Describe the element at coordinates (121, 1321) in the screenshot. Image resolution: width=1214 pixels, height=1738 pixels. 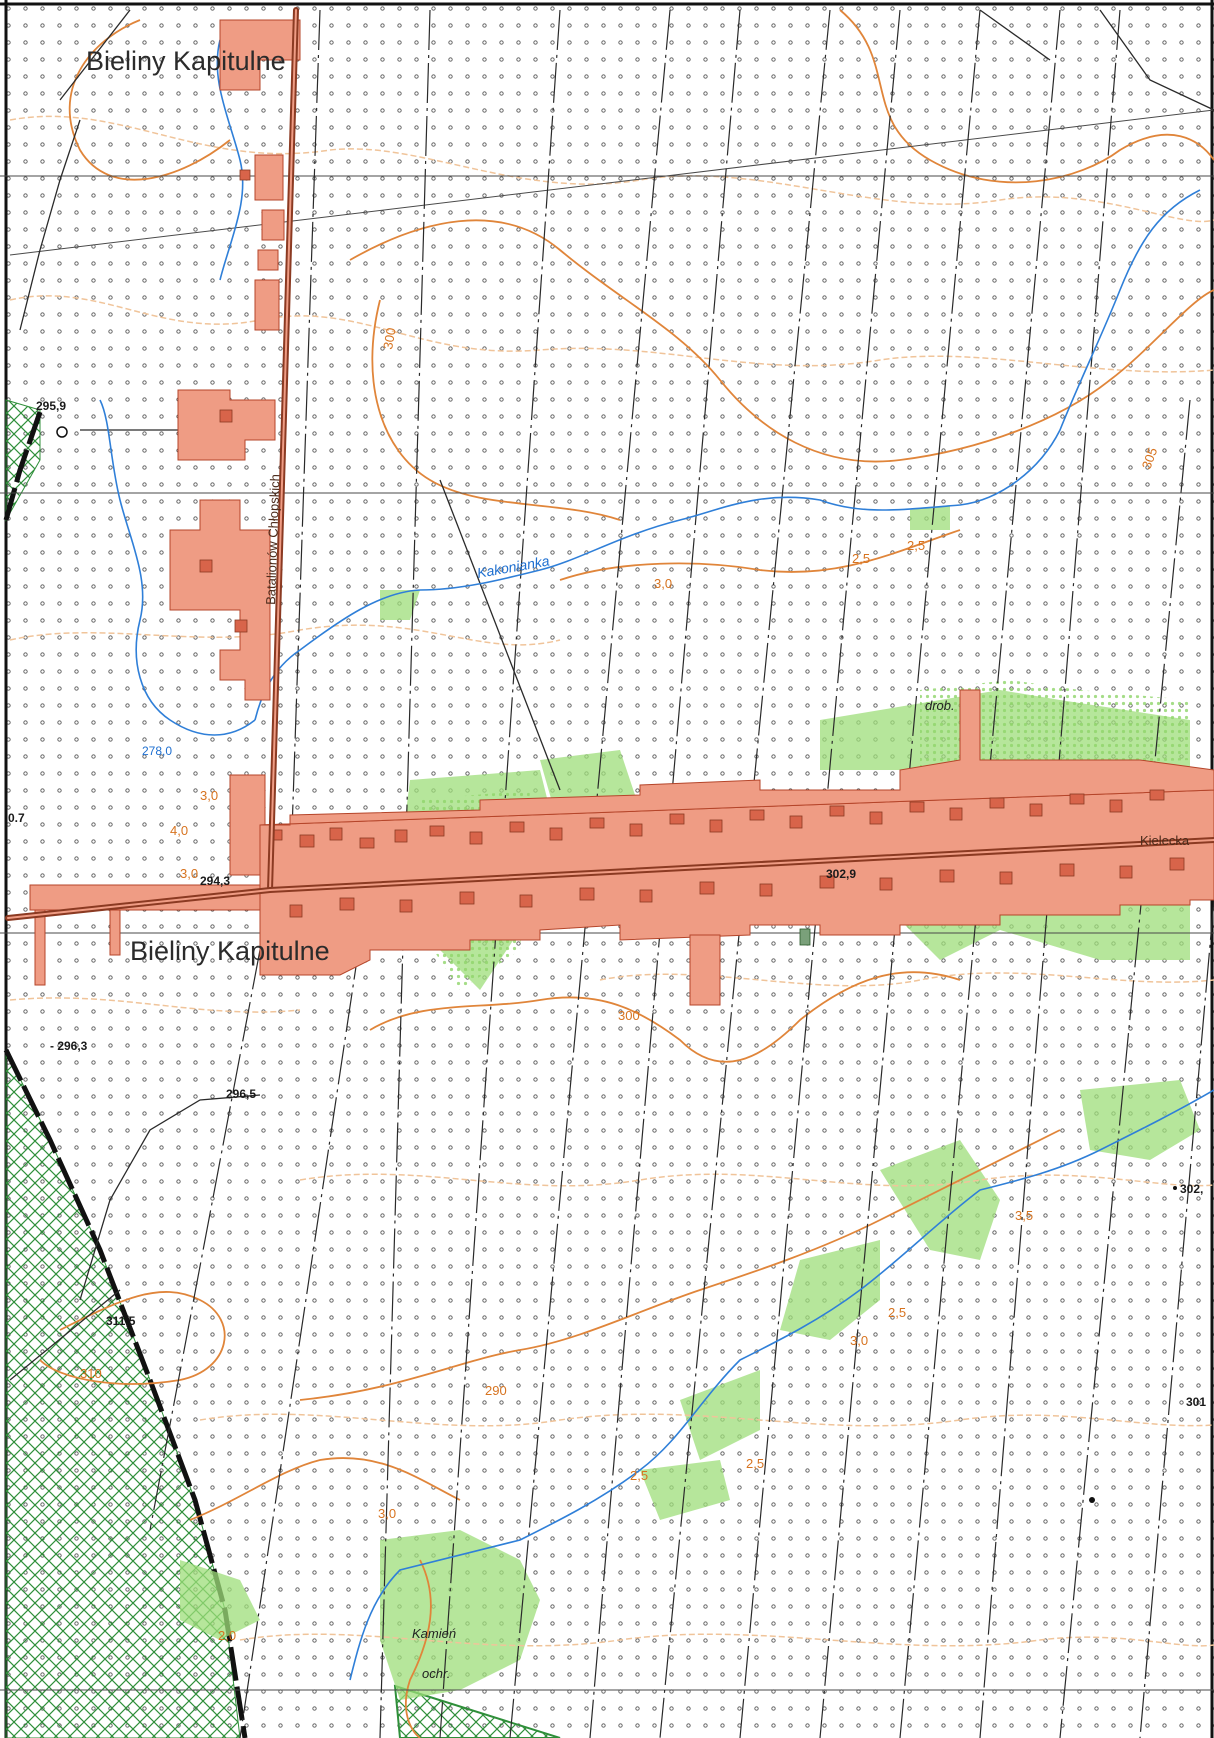
I see `spot-height: 311,5` at that location.